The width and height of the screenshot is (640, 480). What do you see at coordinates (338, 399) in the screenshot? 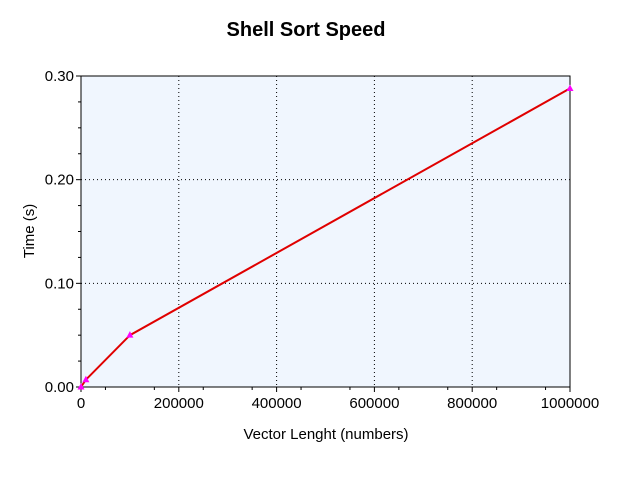
I see `x-axis: 0 200000 400000 600000 800000 1000000` at bounding box center [338, 399].